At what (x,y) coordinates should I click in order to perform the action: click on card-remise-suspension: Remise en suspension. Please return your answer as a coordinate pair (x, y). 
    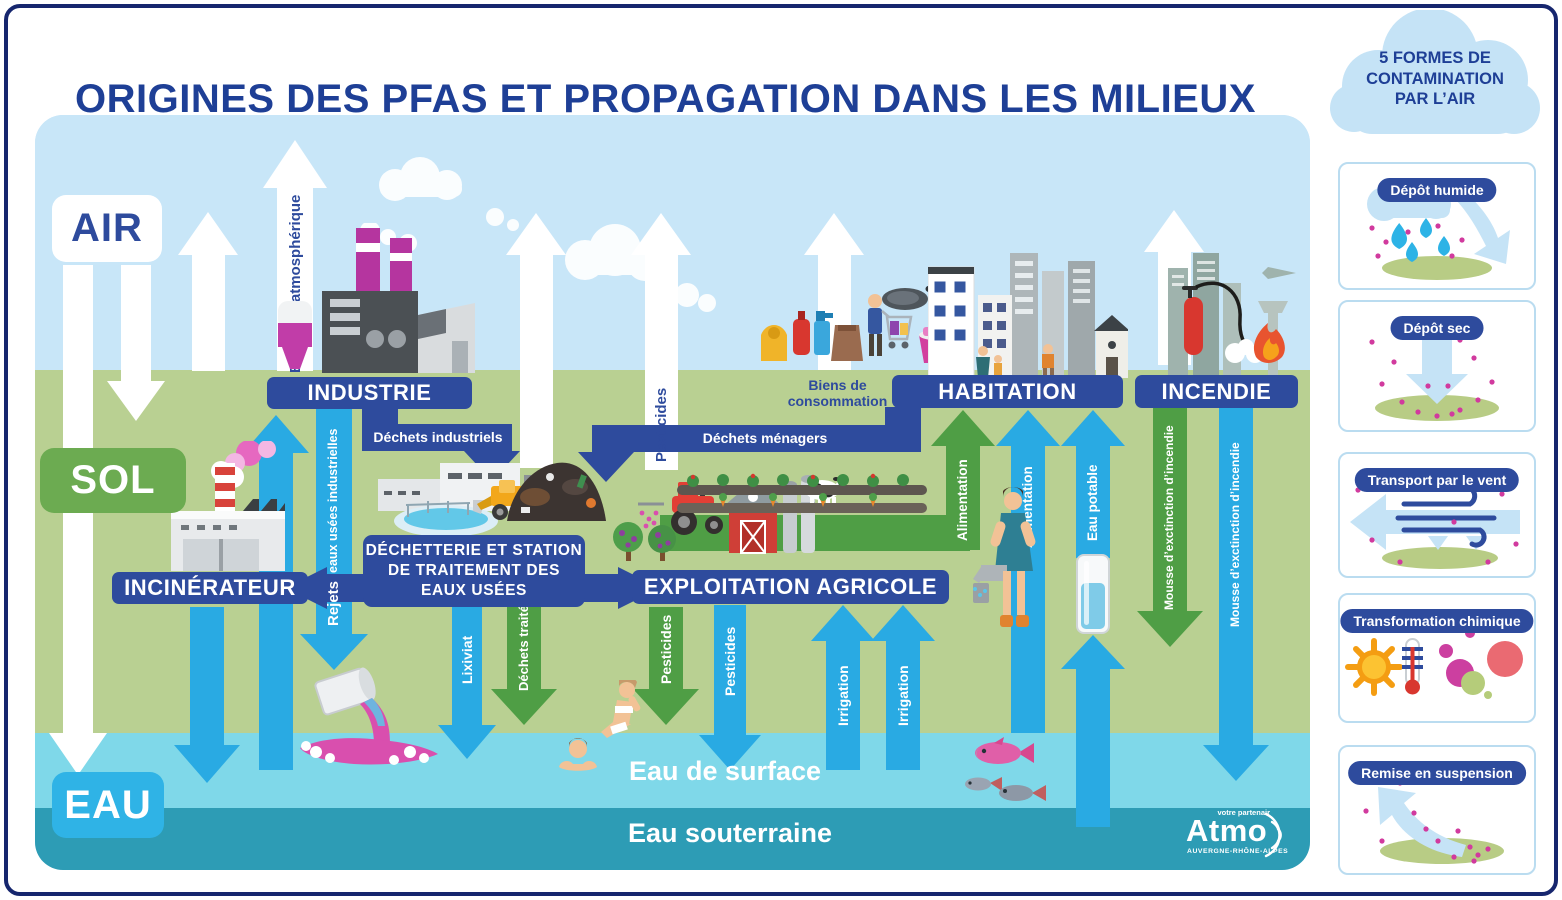
    Looking at the image, I should click on (1437, 810).